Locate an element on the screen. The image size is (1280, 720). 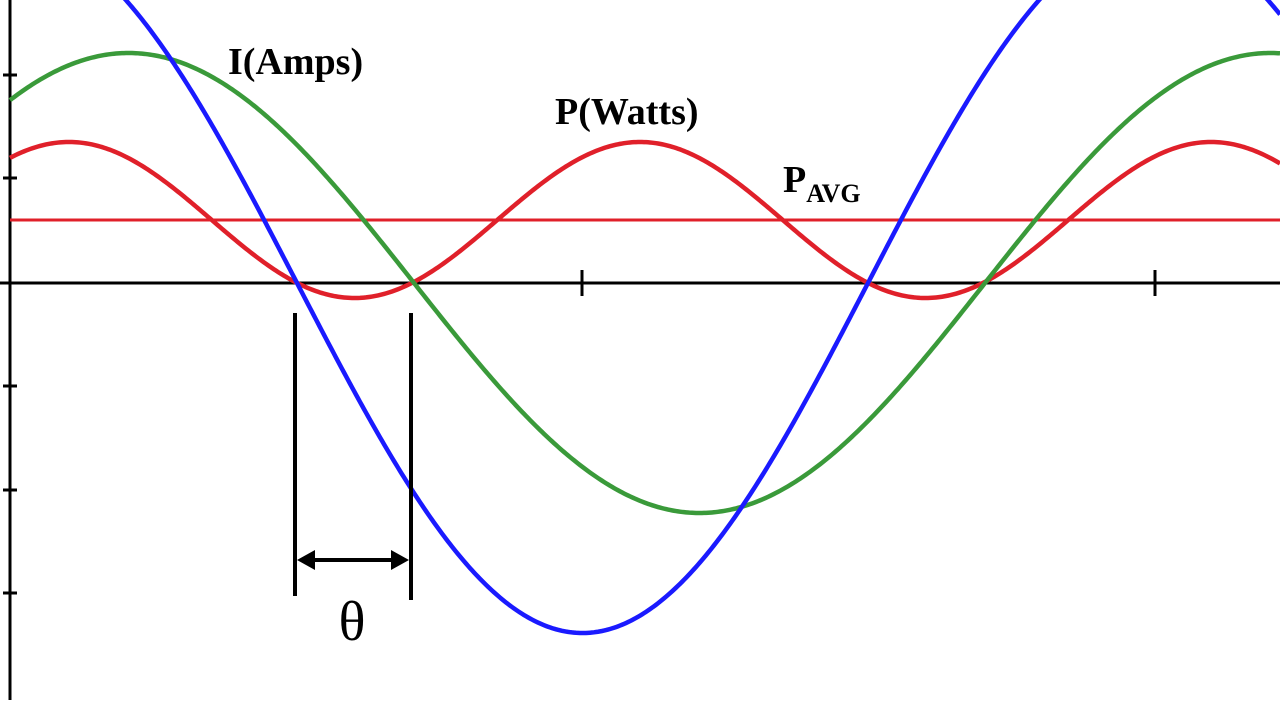
pavg-main: P is located at coordinates (794, 180).